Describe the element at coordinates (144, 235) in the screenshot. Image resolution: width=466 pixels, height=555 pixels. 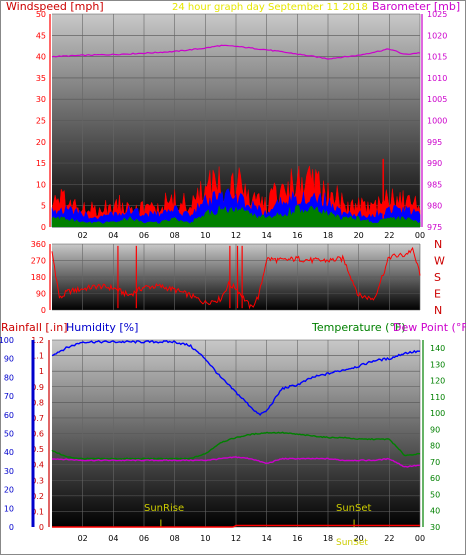
I see `wind-x-tick-label: 06` at that location.